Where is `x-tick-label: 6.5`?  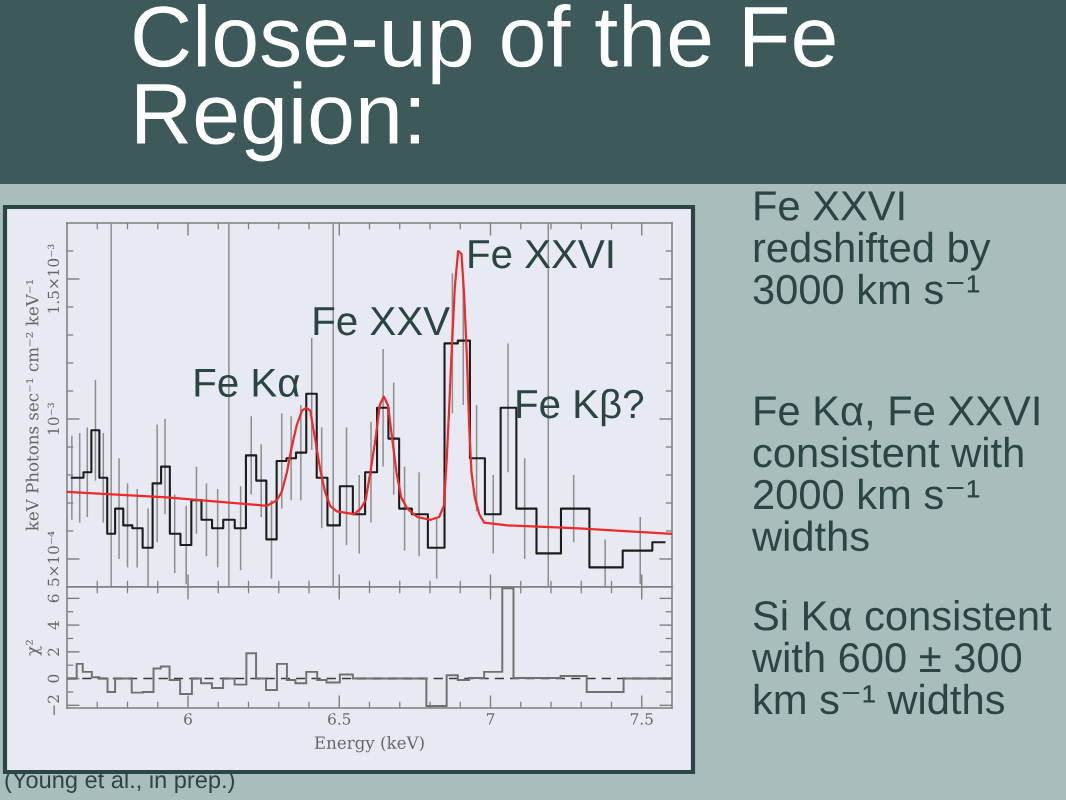 x-tick-label: 6.5 is located at coordinates (339, 719).